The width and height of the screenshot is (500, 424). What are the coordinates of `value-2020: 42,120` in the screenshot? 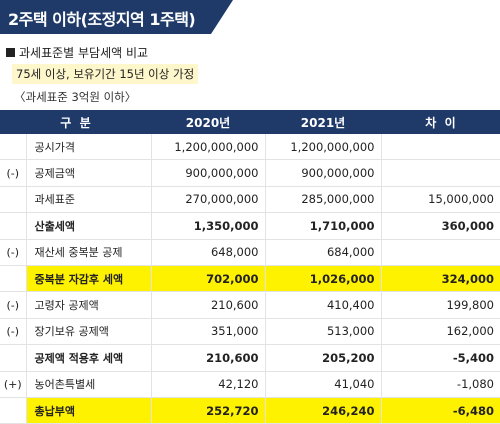 It's located at (208, 384).